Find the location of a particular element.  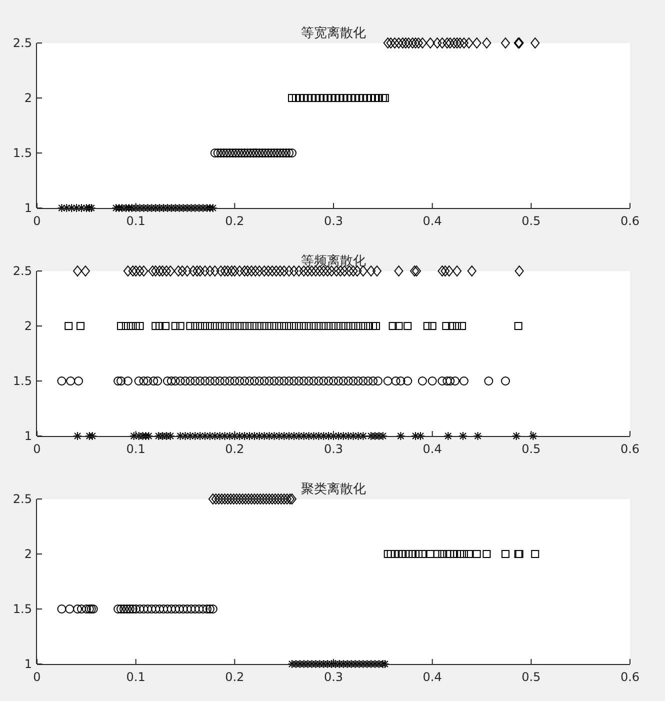

chart-title: 聚类离散化 is located at coordinates (333, 489).